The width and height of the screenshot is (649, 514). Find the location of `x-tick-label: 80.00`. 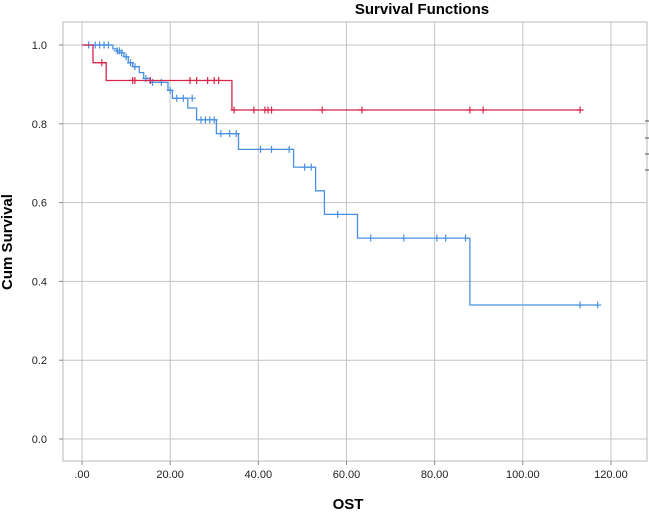

x-tick-label: 80.00 is located at coordinates (435, 475).